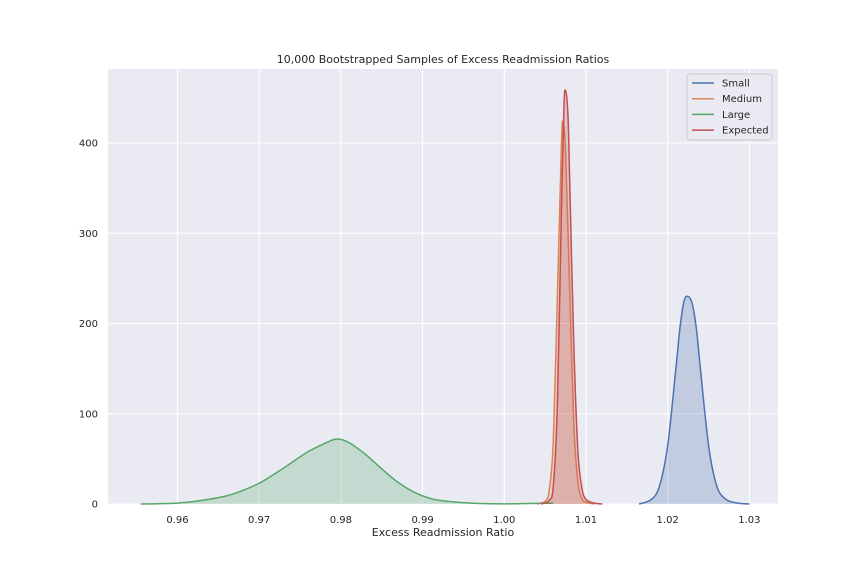  I want to click on y-tick-labels: 0 100 200 300 400, so click(88, 325).